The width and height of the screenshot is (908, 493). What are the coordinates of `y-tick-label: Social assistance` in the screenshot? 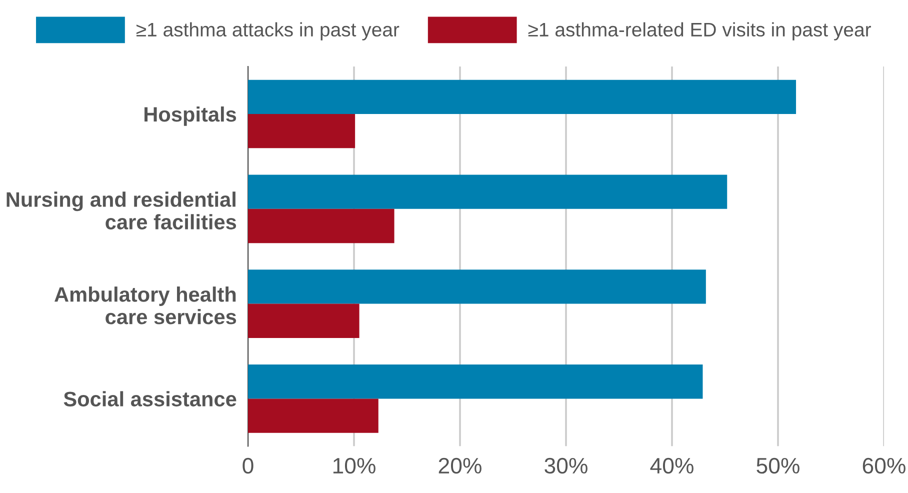 It's located at (150, 398).